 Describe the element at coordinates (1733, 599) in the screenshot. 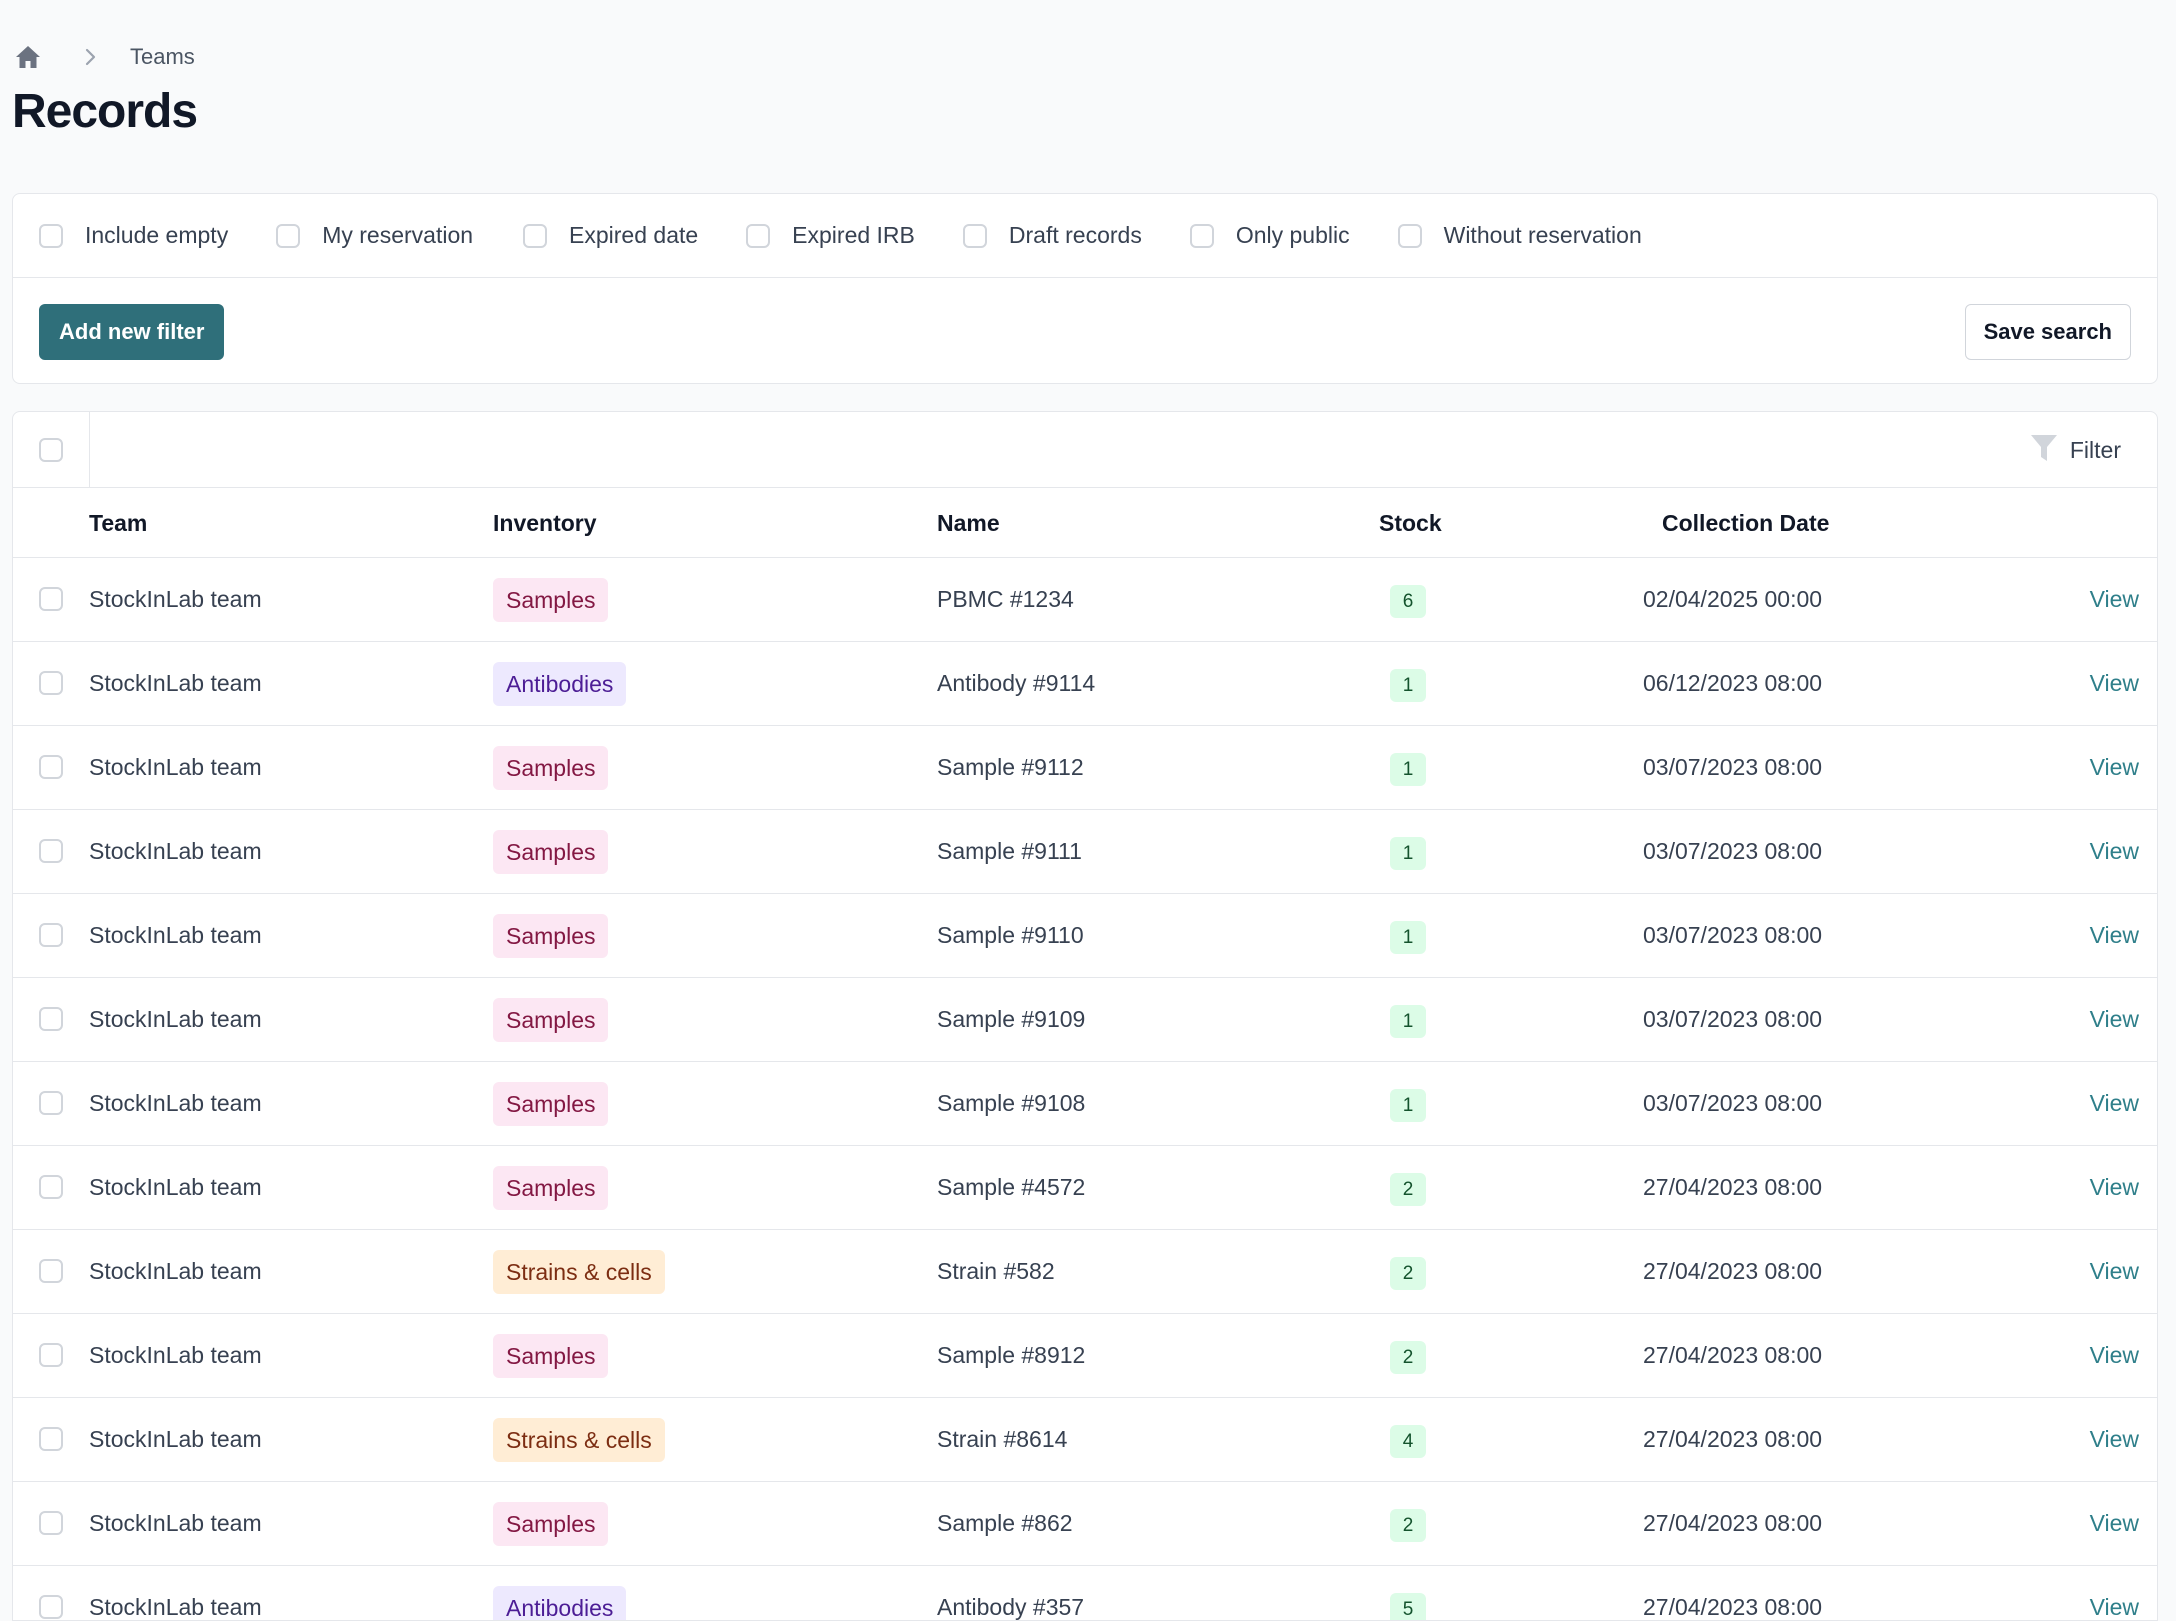

I see `collection-date-cell: 02/04/2025 00:00` at that location.